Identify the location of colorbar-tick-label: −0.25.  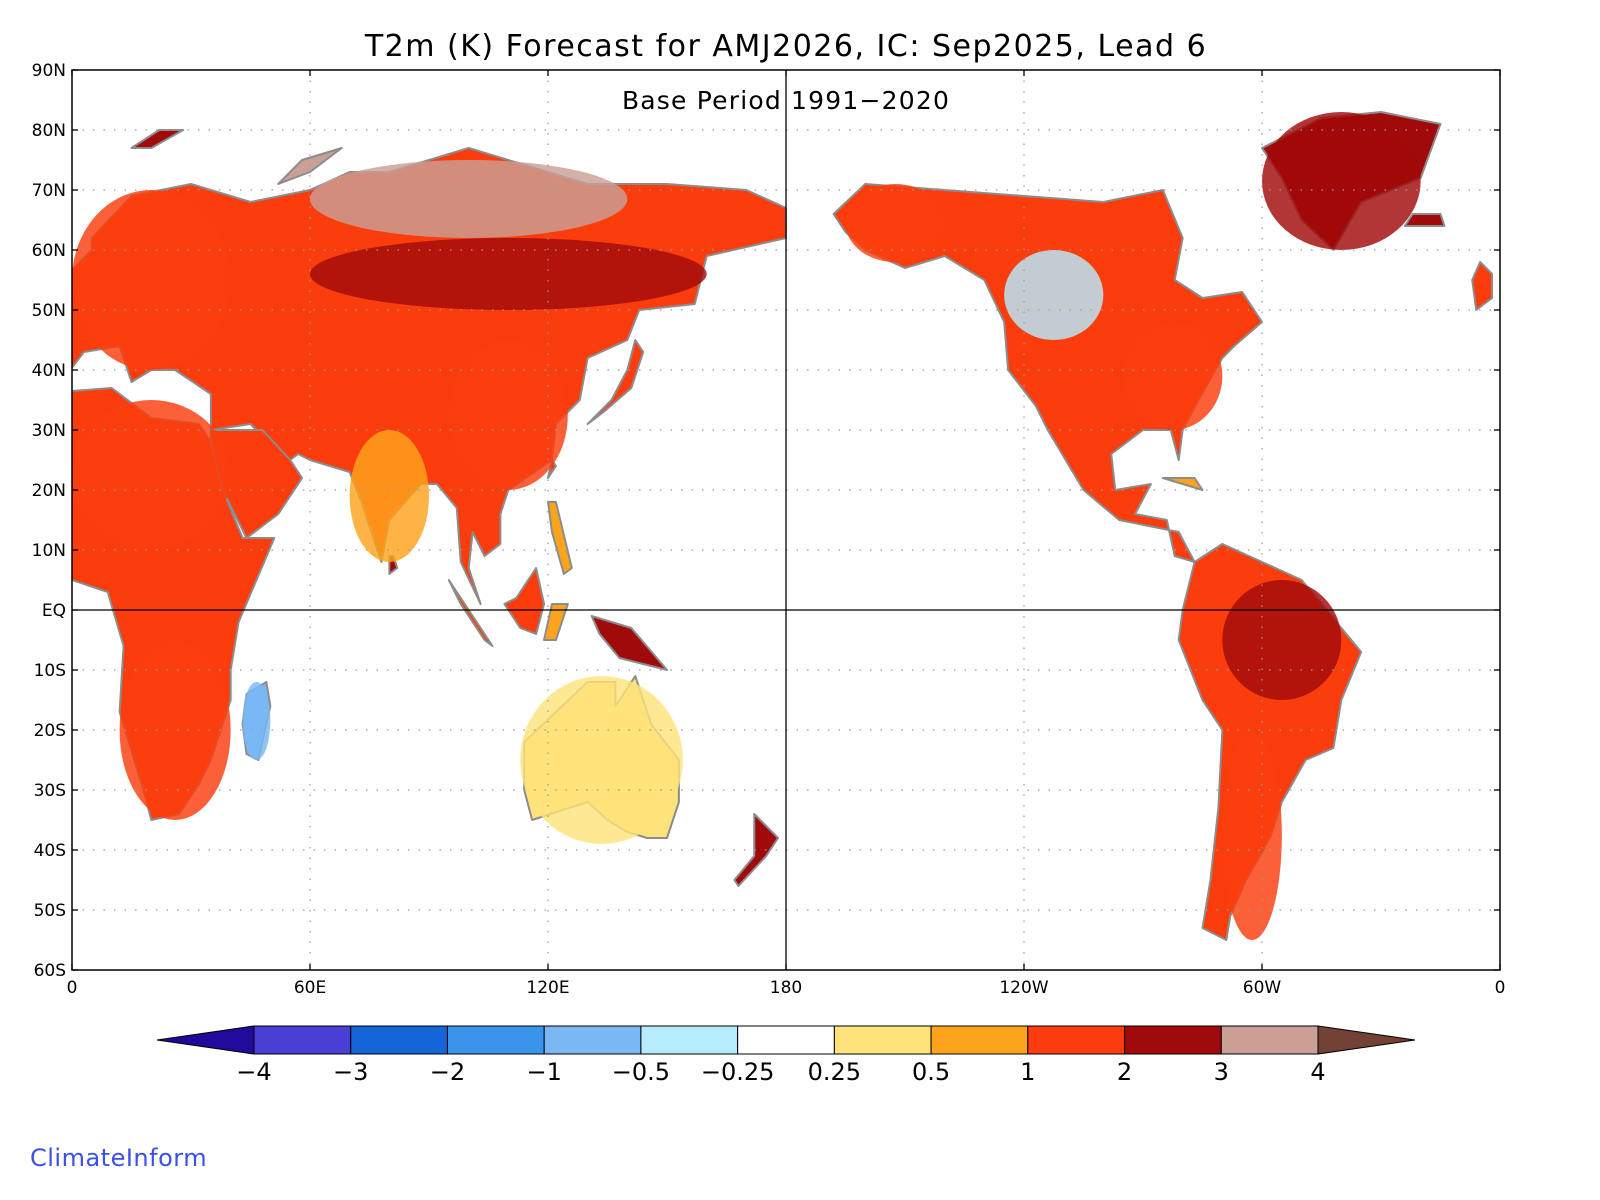
(738, 1072).